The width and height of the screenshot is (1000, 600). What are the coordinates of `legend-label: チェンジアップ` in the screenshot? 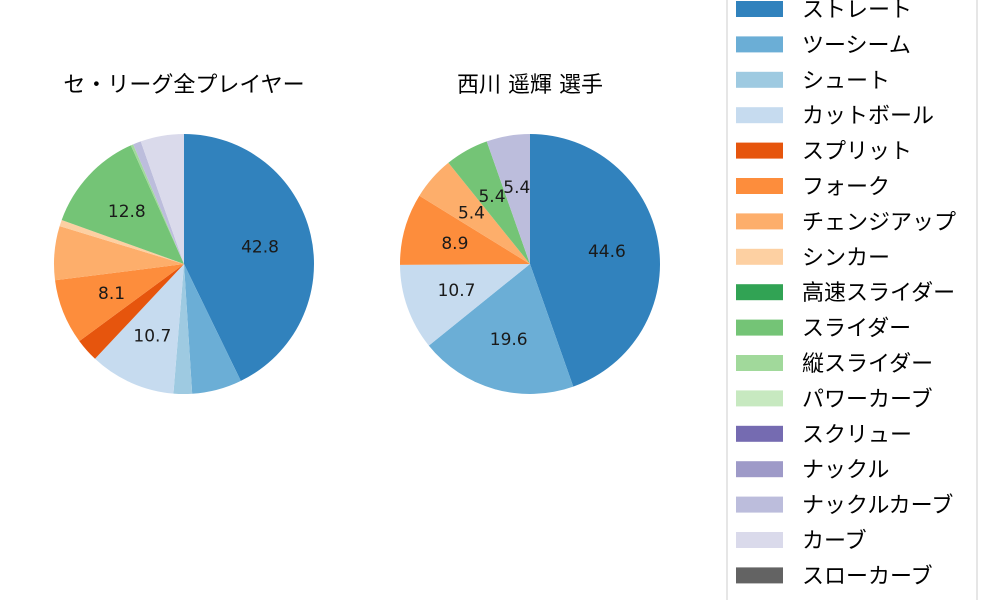 It's located at (879, 222).